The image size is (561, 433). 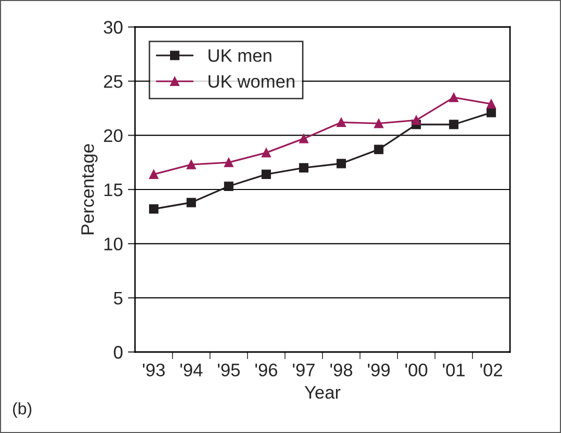 What do you see at coordinates (113, 81) in the screenshot?
I see `y-tick-label: 25` at bounding box center [113, 81].